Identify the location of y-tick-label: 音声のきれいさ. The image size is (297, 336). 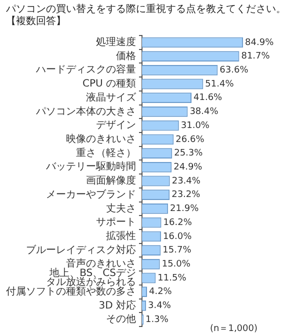
(101, 264).